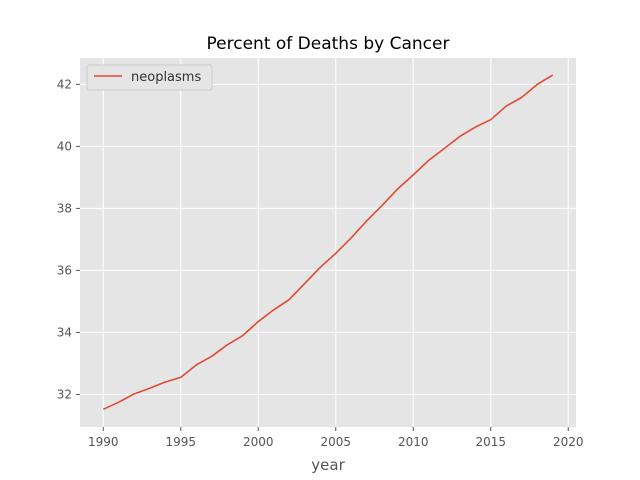 Image resolution: width=640 pixels, height=480 pixels. Describe the element at coordinates (490, 442) in the screenshot. I see `x-tick-label: 2015` at that location.